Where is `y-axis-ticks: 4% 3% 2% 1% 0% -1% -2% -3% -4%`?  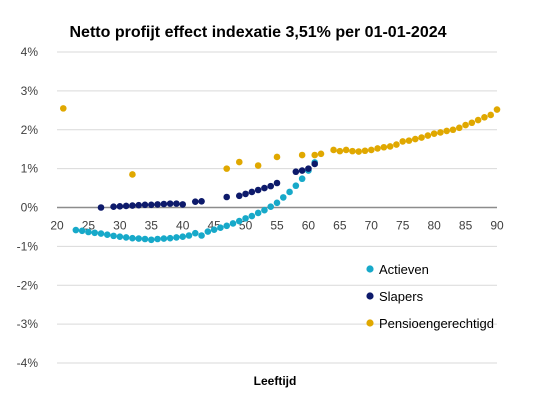
y-axis-ticks: 4% 3% 2% 1% 0% -1% -2% -3% -4% is located at coordinates (28, 207).